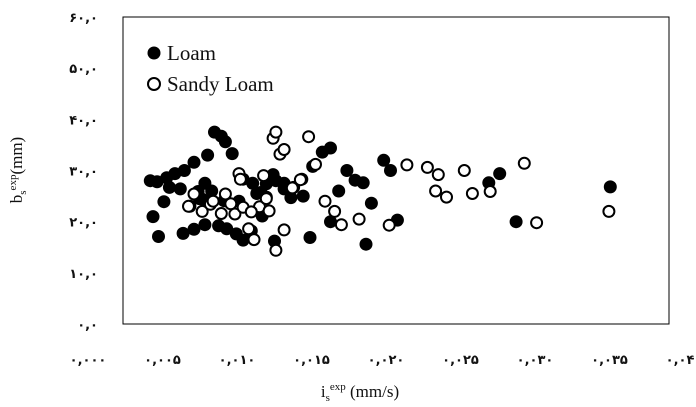 This screenshot has width=696, height=407. I want to click on y-axis-ticks: ۰,۰ ۱۰,۰ ۲۰,۰ ۳۰,۰ ۴۰,۰ ۵۰,۰ ۶۰,۰, so click(83, 172).